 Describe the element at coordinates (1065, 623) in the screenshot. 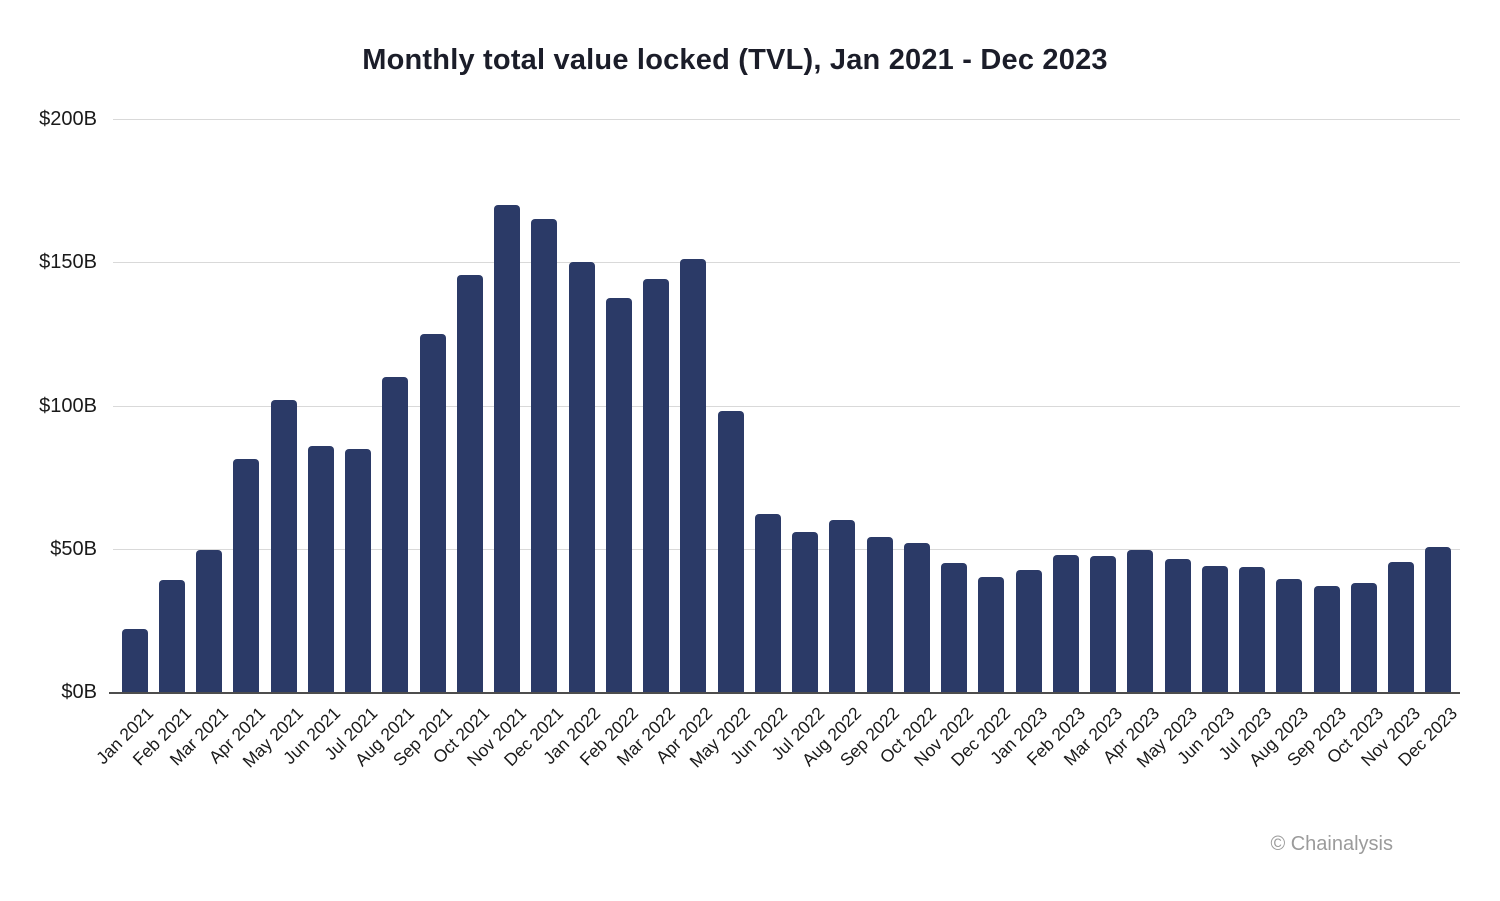

I see `tvl-bar-feb-2023` at that location.